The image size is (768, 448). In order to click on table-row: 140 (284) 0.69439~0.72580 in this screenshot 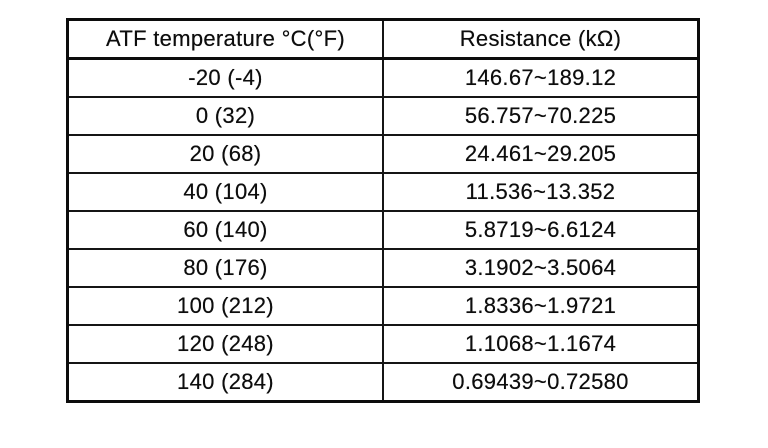, I will do `click(383, 382)`.